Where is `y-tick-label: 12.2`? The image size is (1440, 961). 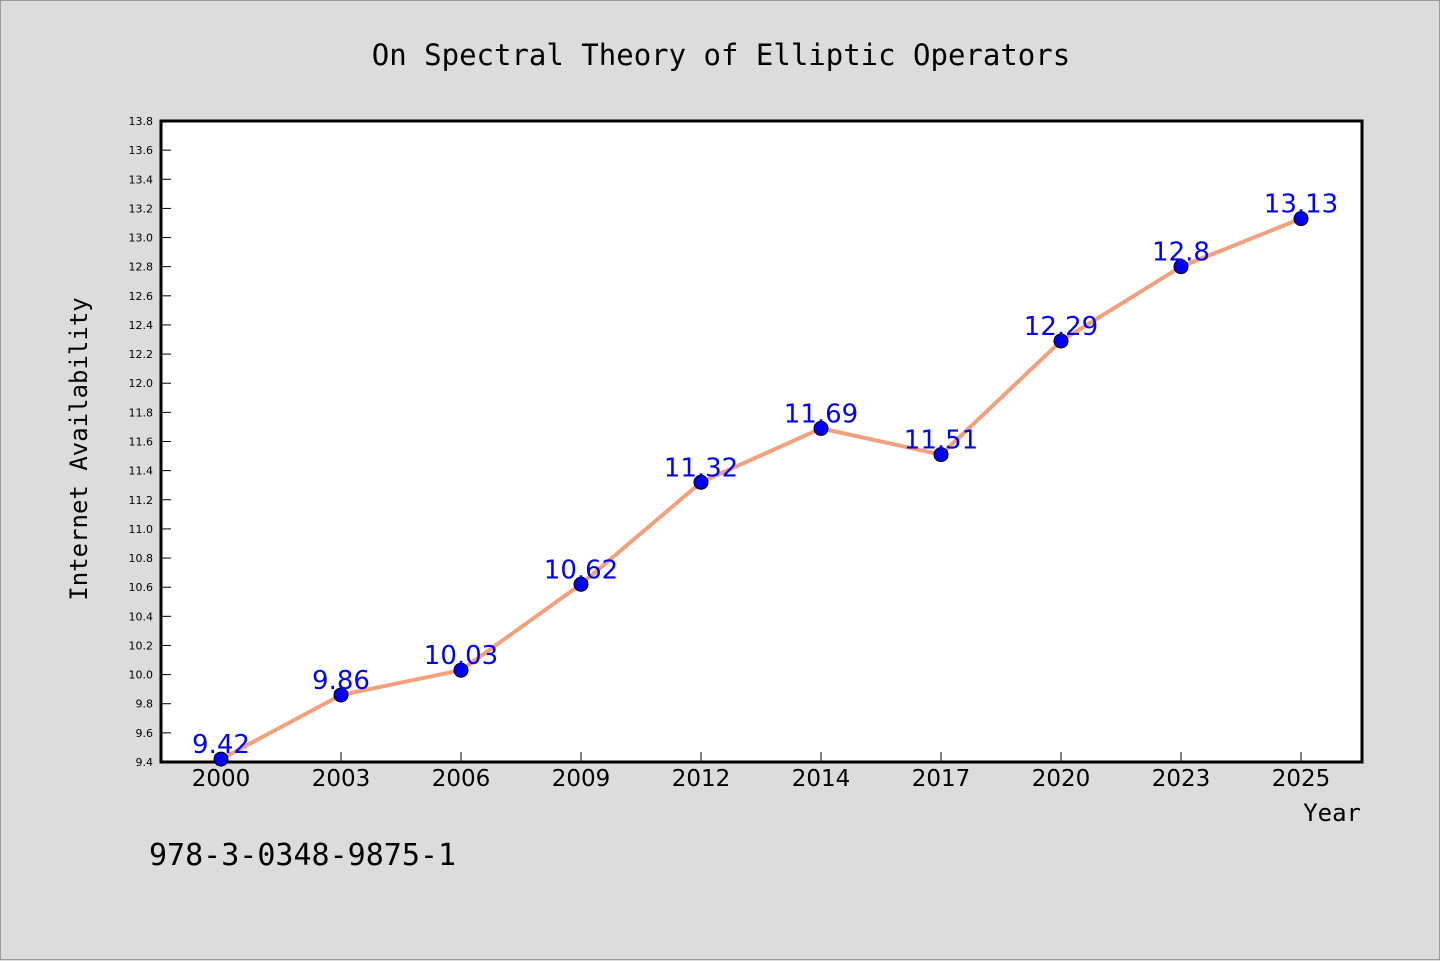 y-tick-label: 12.2 is located at coordinates (141, 354).